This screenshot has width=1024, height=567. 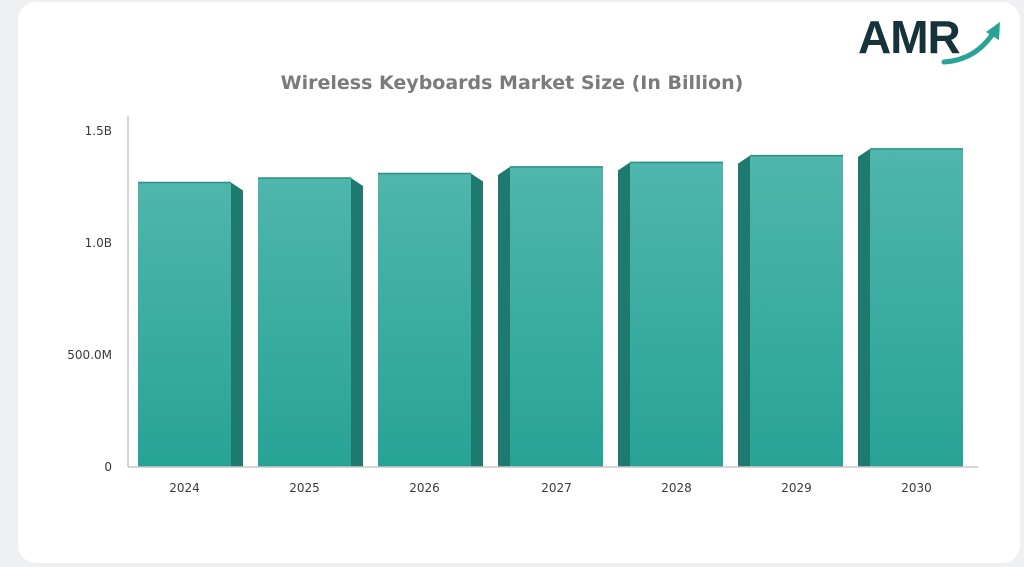 What do you see at coordinates (304, 488) in the screenshot?
I see `x-tick-label: 2025` at bounding box center [304, 488].